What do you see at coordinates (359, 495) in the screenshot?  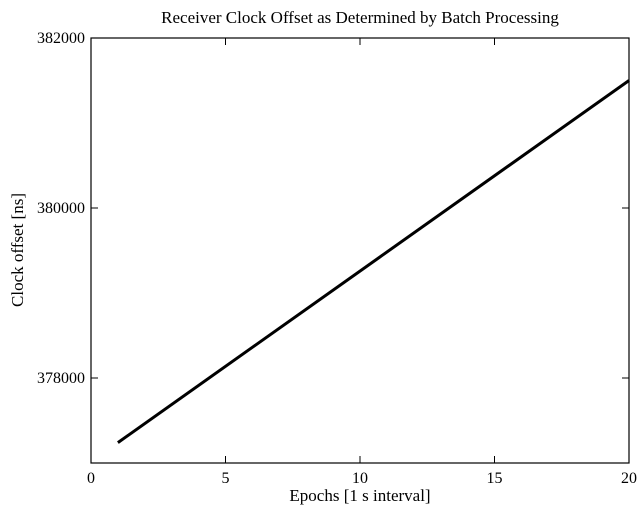 I see `x-axis-label: Epochs [1 s interval]` at bounding box center [359, 495].